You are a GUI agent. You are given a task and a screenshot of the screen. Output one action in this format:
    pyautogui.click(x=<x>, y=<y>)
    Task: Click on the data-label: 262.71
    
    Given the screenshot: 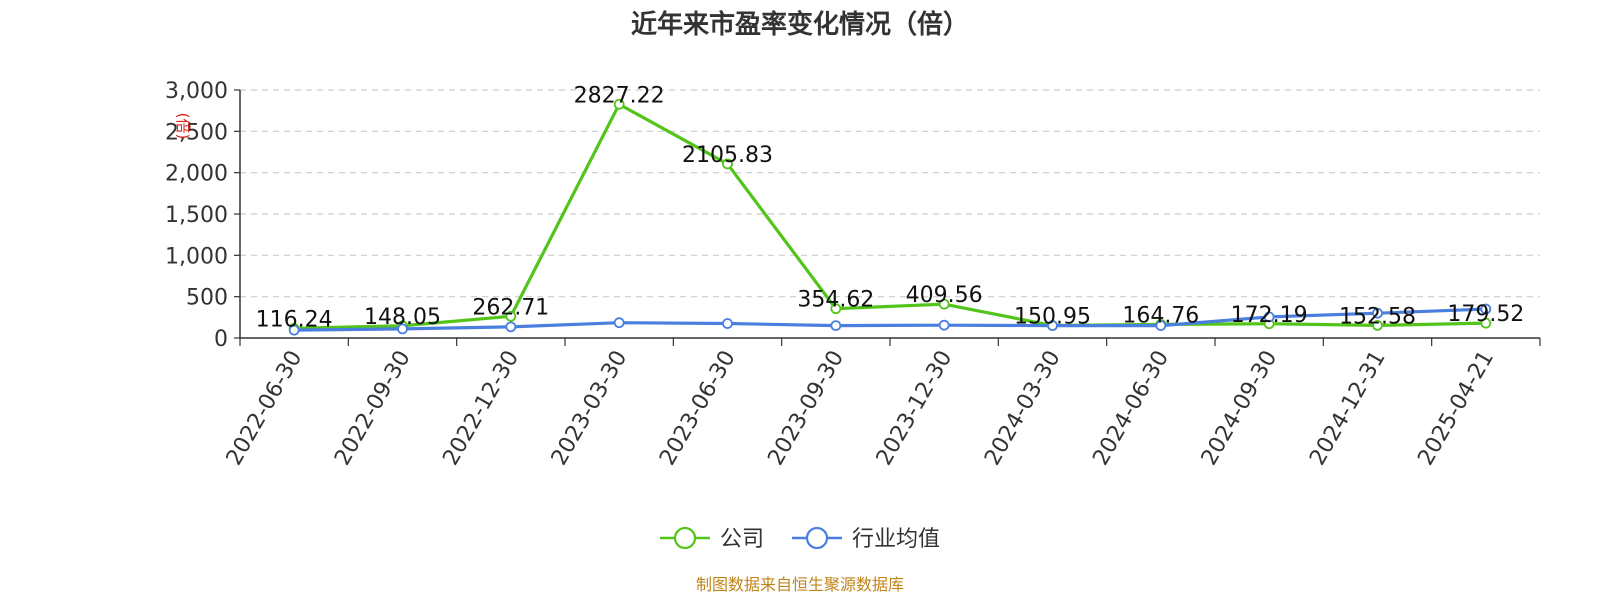 What is the action you would take?
    pyautogui.click(x=510, y=307)
    